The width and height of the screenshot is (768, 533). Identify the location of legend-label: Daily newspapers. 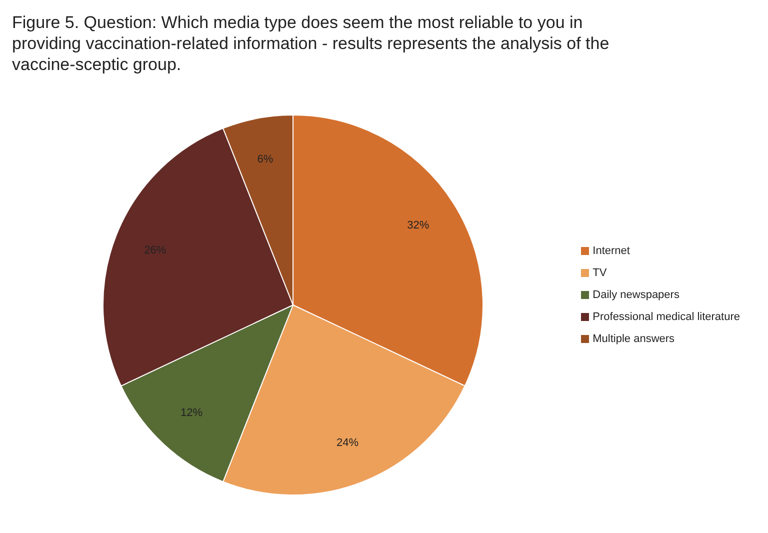
(636, 295).